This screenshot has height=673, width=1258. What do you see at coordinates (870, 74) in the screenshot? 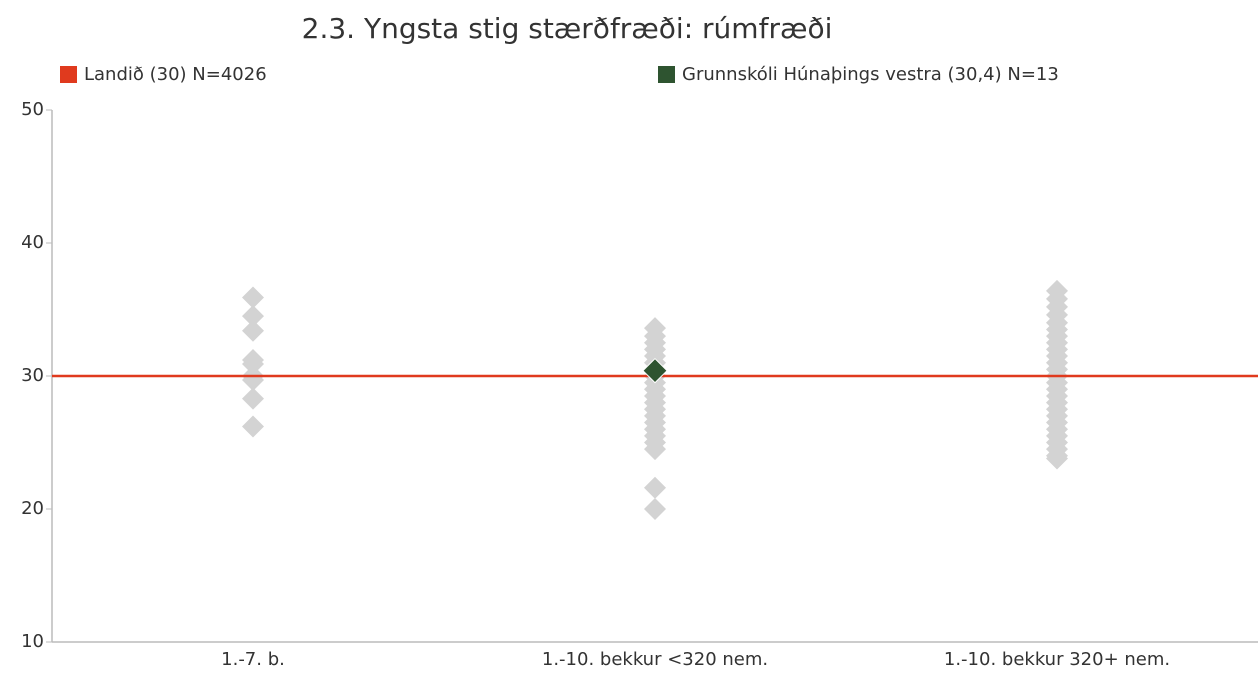
I see `legend-label: Grunnskóli Húnaþings vestra (30,4) N=13` at bounding box center [870, 74].